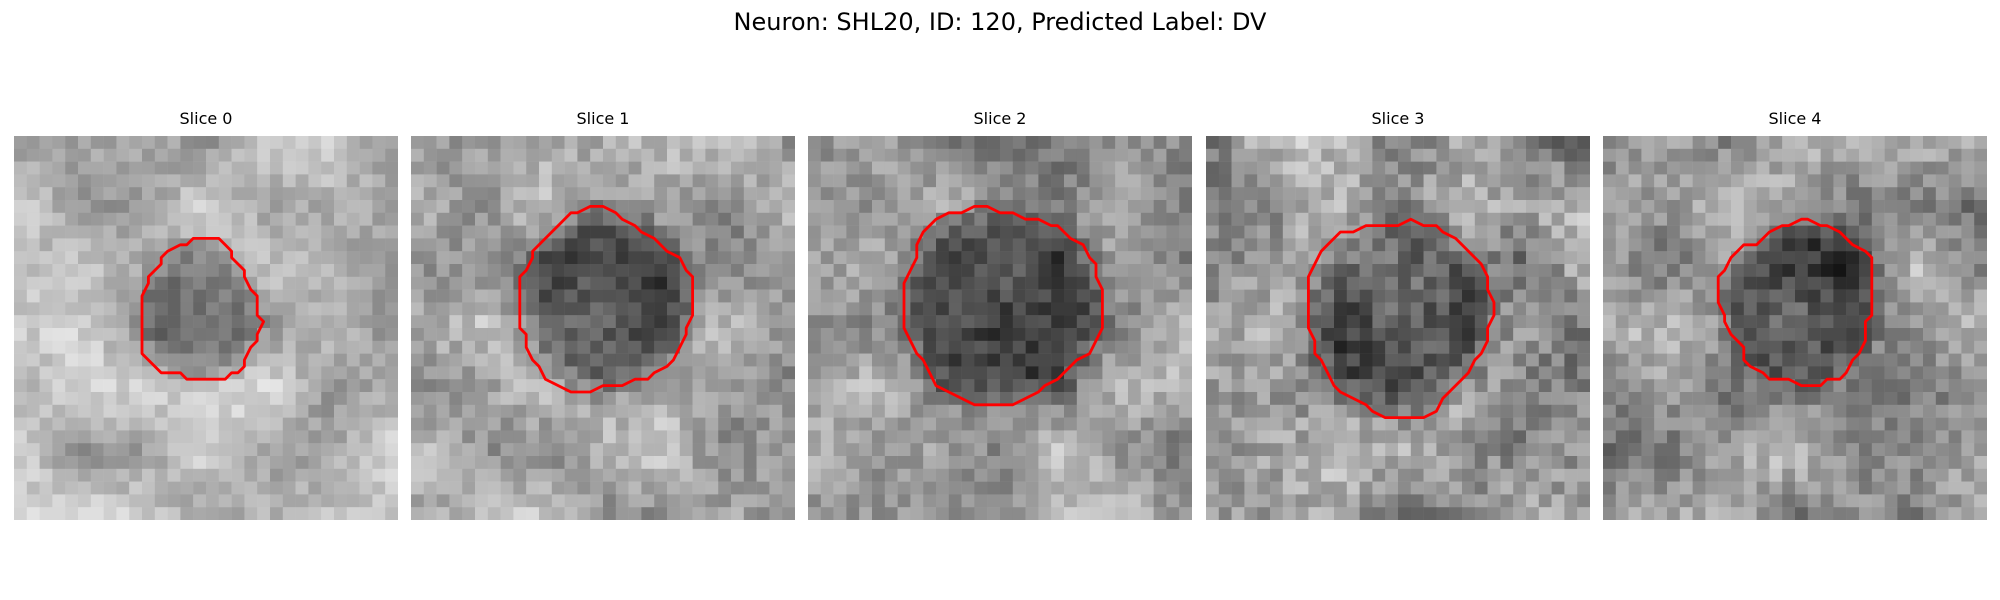 The image size is (2000, 600). I want to click on slice-title-0: Slice 0, so click(206, 118).